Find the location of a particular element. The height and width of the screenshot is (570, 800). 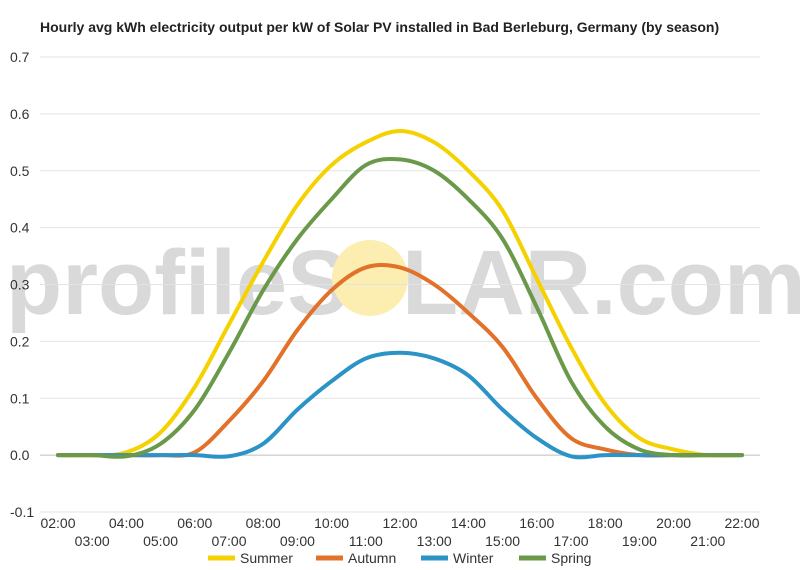

watermark-text-right: LAR.com is located at coordinates (601, 283).